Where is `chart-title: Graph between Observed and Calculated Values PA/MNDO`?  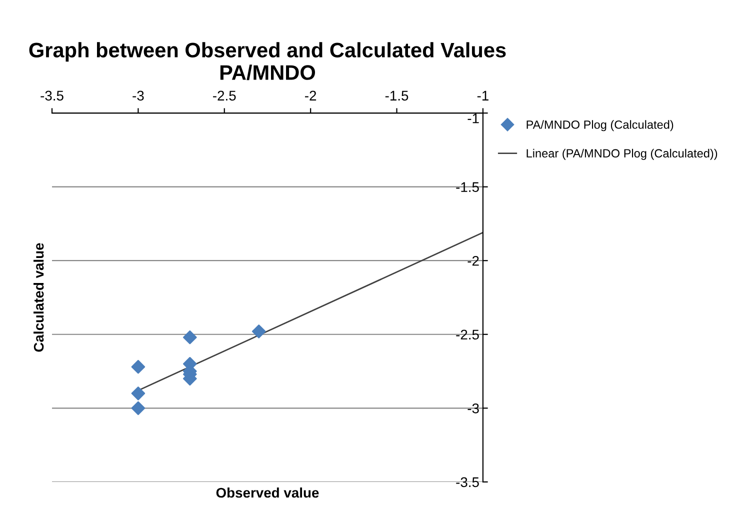
chart-title: Graph between Observed and Calculated Values PA/MNDO is located at coordinates (267, 61).